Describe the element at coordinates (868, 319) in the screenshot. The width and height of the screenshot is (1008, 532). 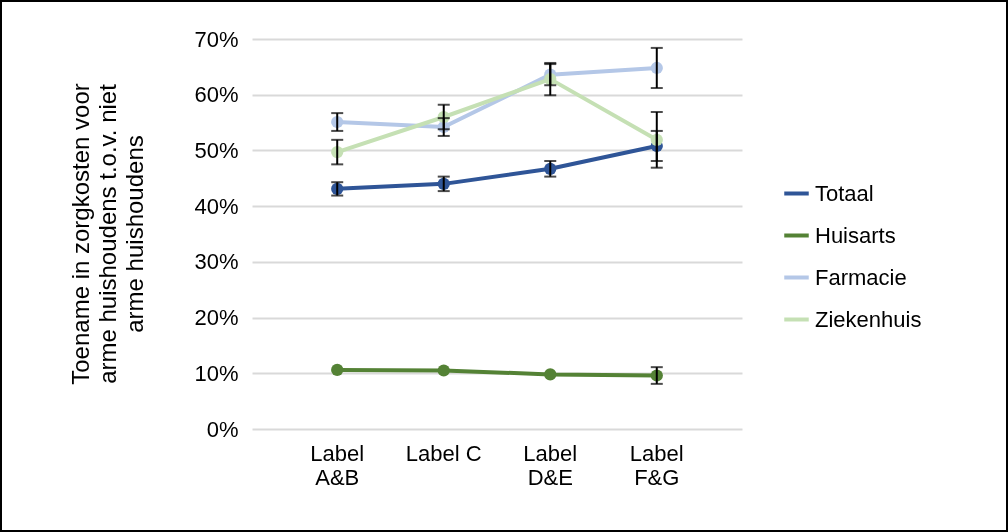
I see `legend-label: Ziekenhuis` at that location.